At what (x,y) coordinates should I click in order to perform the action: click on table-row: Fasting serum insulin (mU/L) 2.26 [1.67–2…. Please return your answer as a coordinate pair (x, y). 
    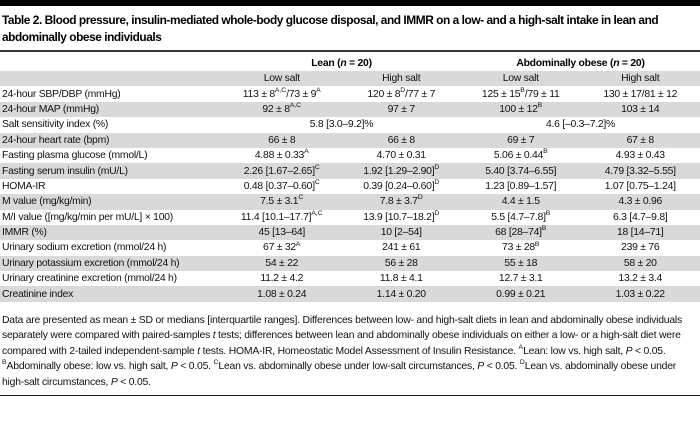
    Looking at the image, I should click on (350, 171).